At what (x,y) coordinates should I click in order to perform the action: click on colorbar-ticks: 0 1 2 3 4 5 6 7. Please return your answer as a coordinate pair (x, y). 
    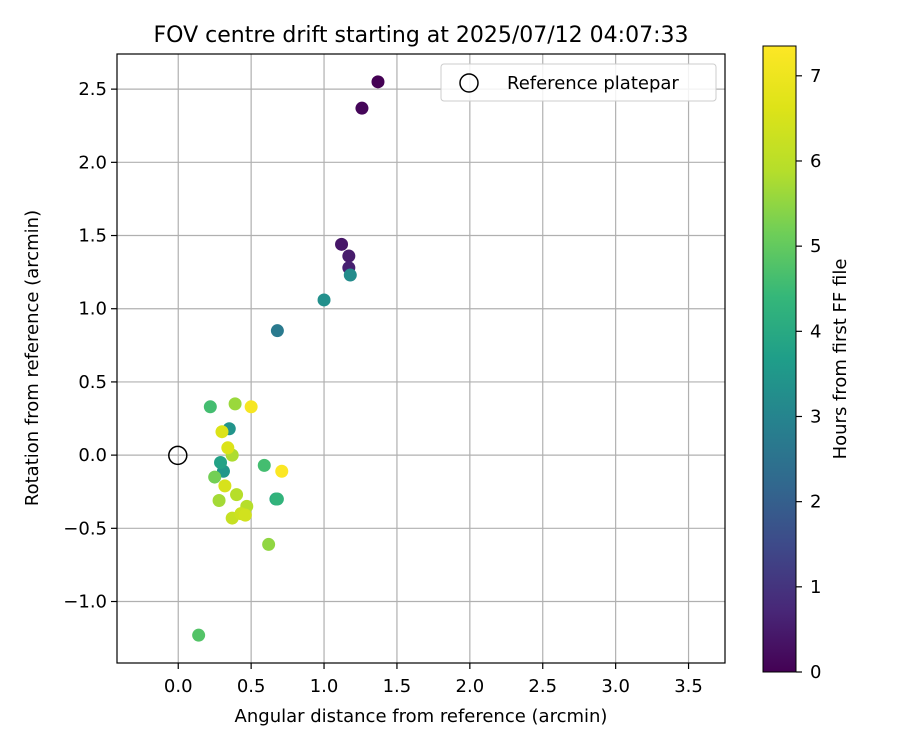
    Looking at the image, I should click on (808, 374).